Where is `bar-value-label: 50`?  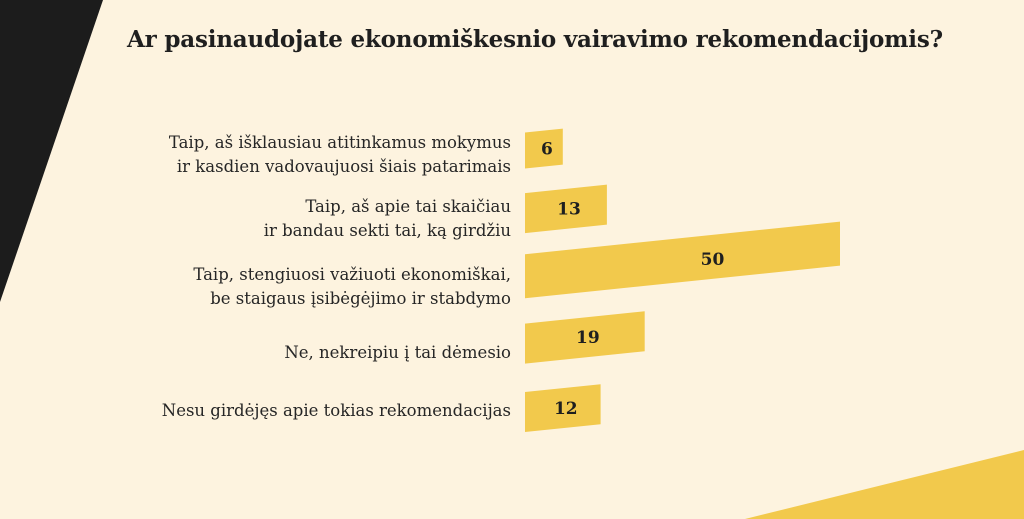 bar-value-label: 50 is located at coordinates (713, 260).